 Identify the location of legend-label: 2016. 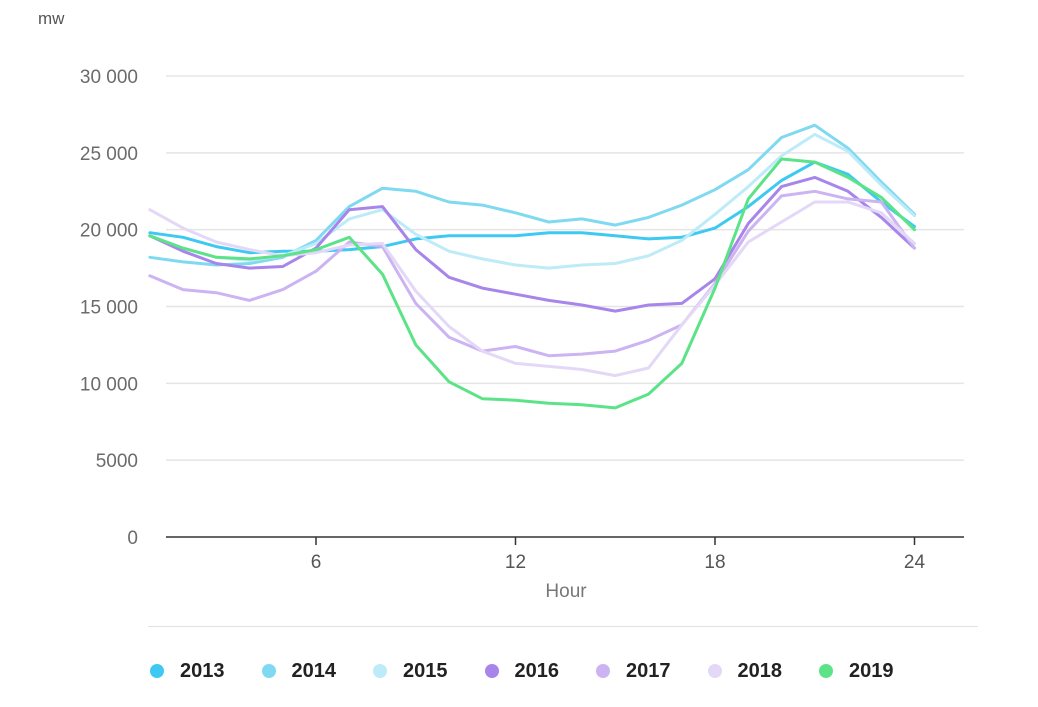
(537, 670).